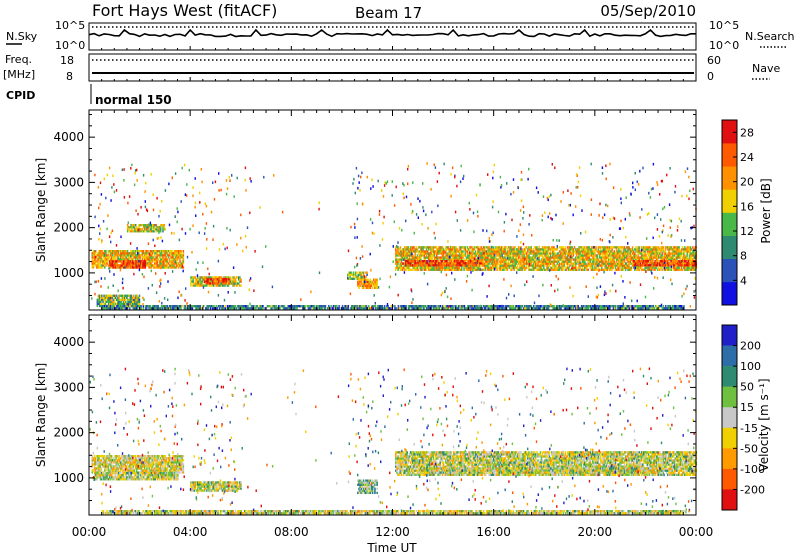 This screenshot has height=554, width=800. What do you see at coordinates (724, 25) in the screenshot?
I see `nsky-right-tick-top: 10^5` at bounding box center [724, 25].